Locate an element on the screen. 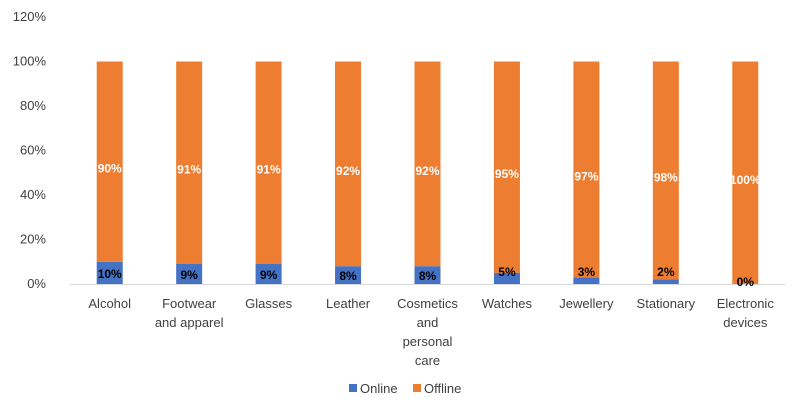 Image resolution: width=800 pixels, height=408 pixels. data-label-offline: 90% is located at coordinates (110, 169).